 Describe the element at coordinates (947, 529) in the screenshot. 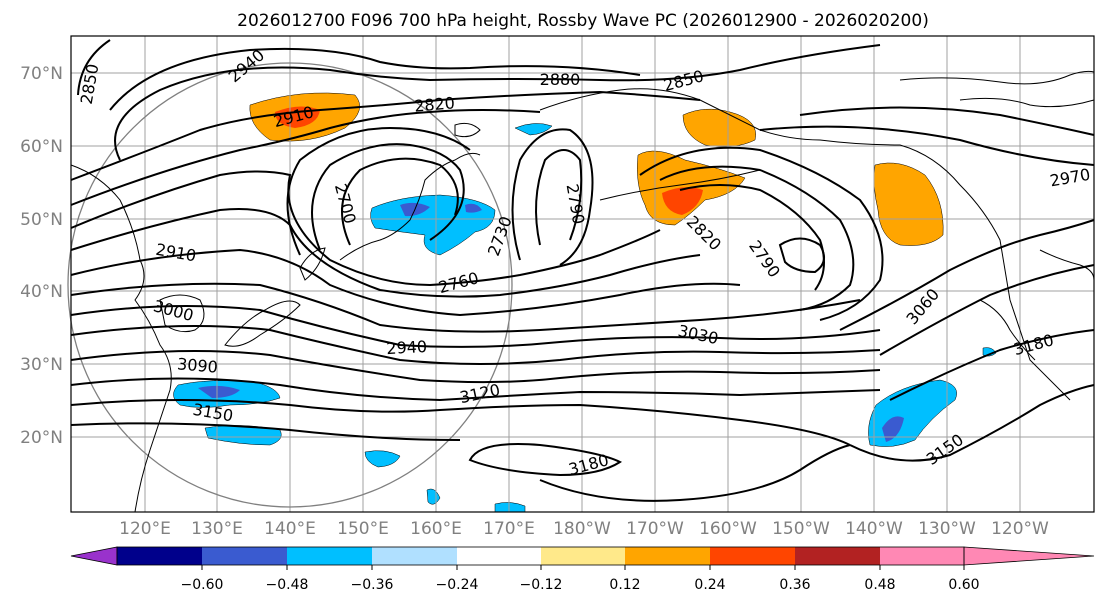

I see `lon-label: 130°W` at that location.